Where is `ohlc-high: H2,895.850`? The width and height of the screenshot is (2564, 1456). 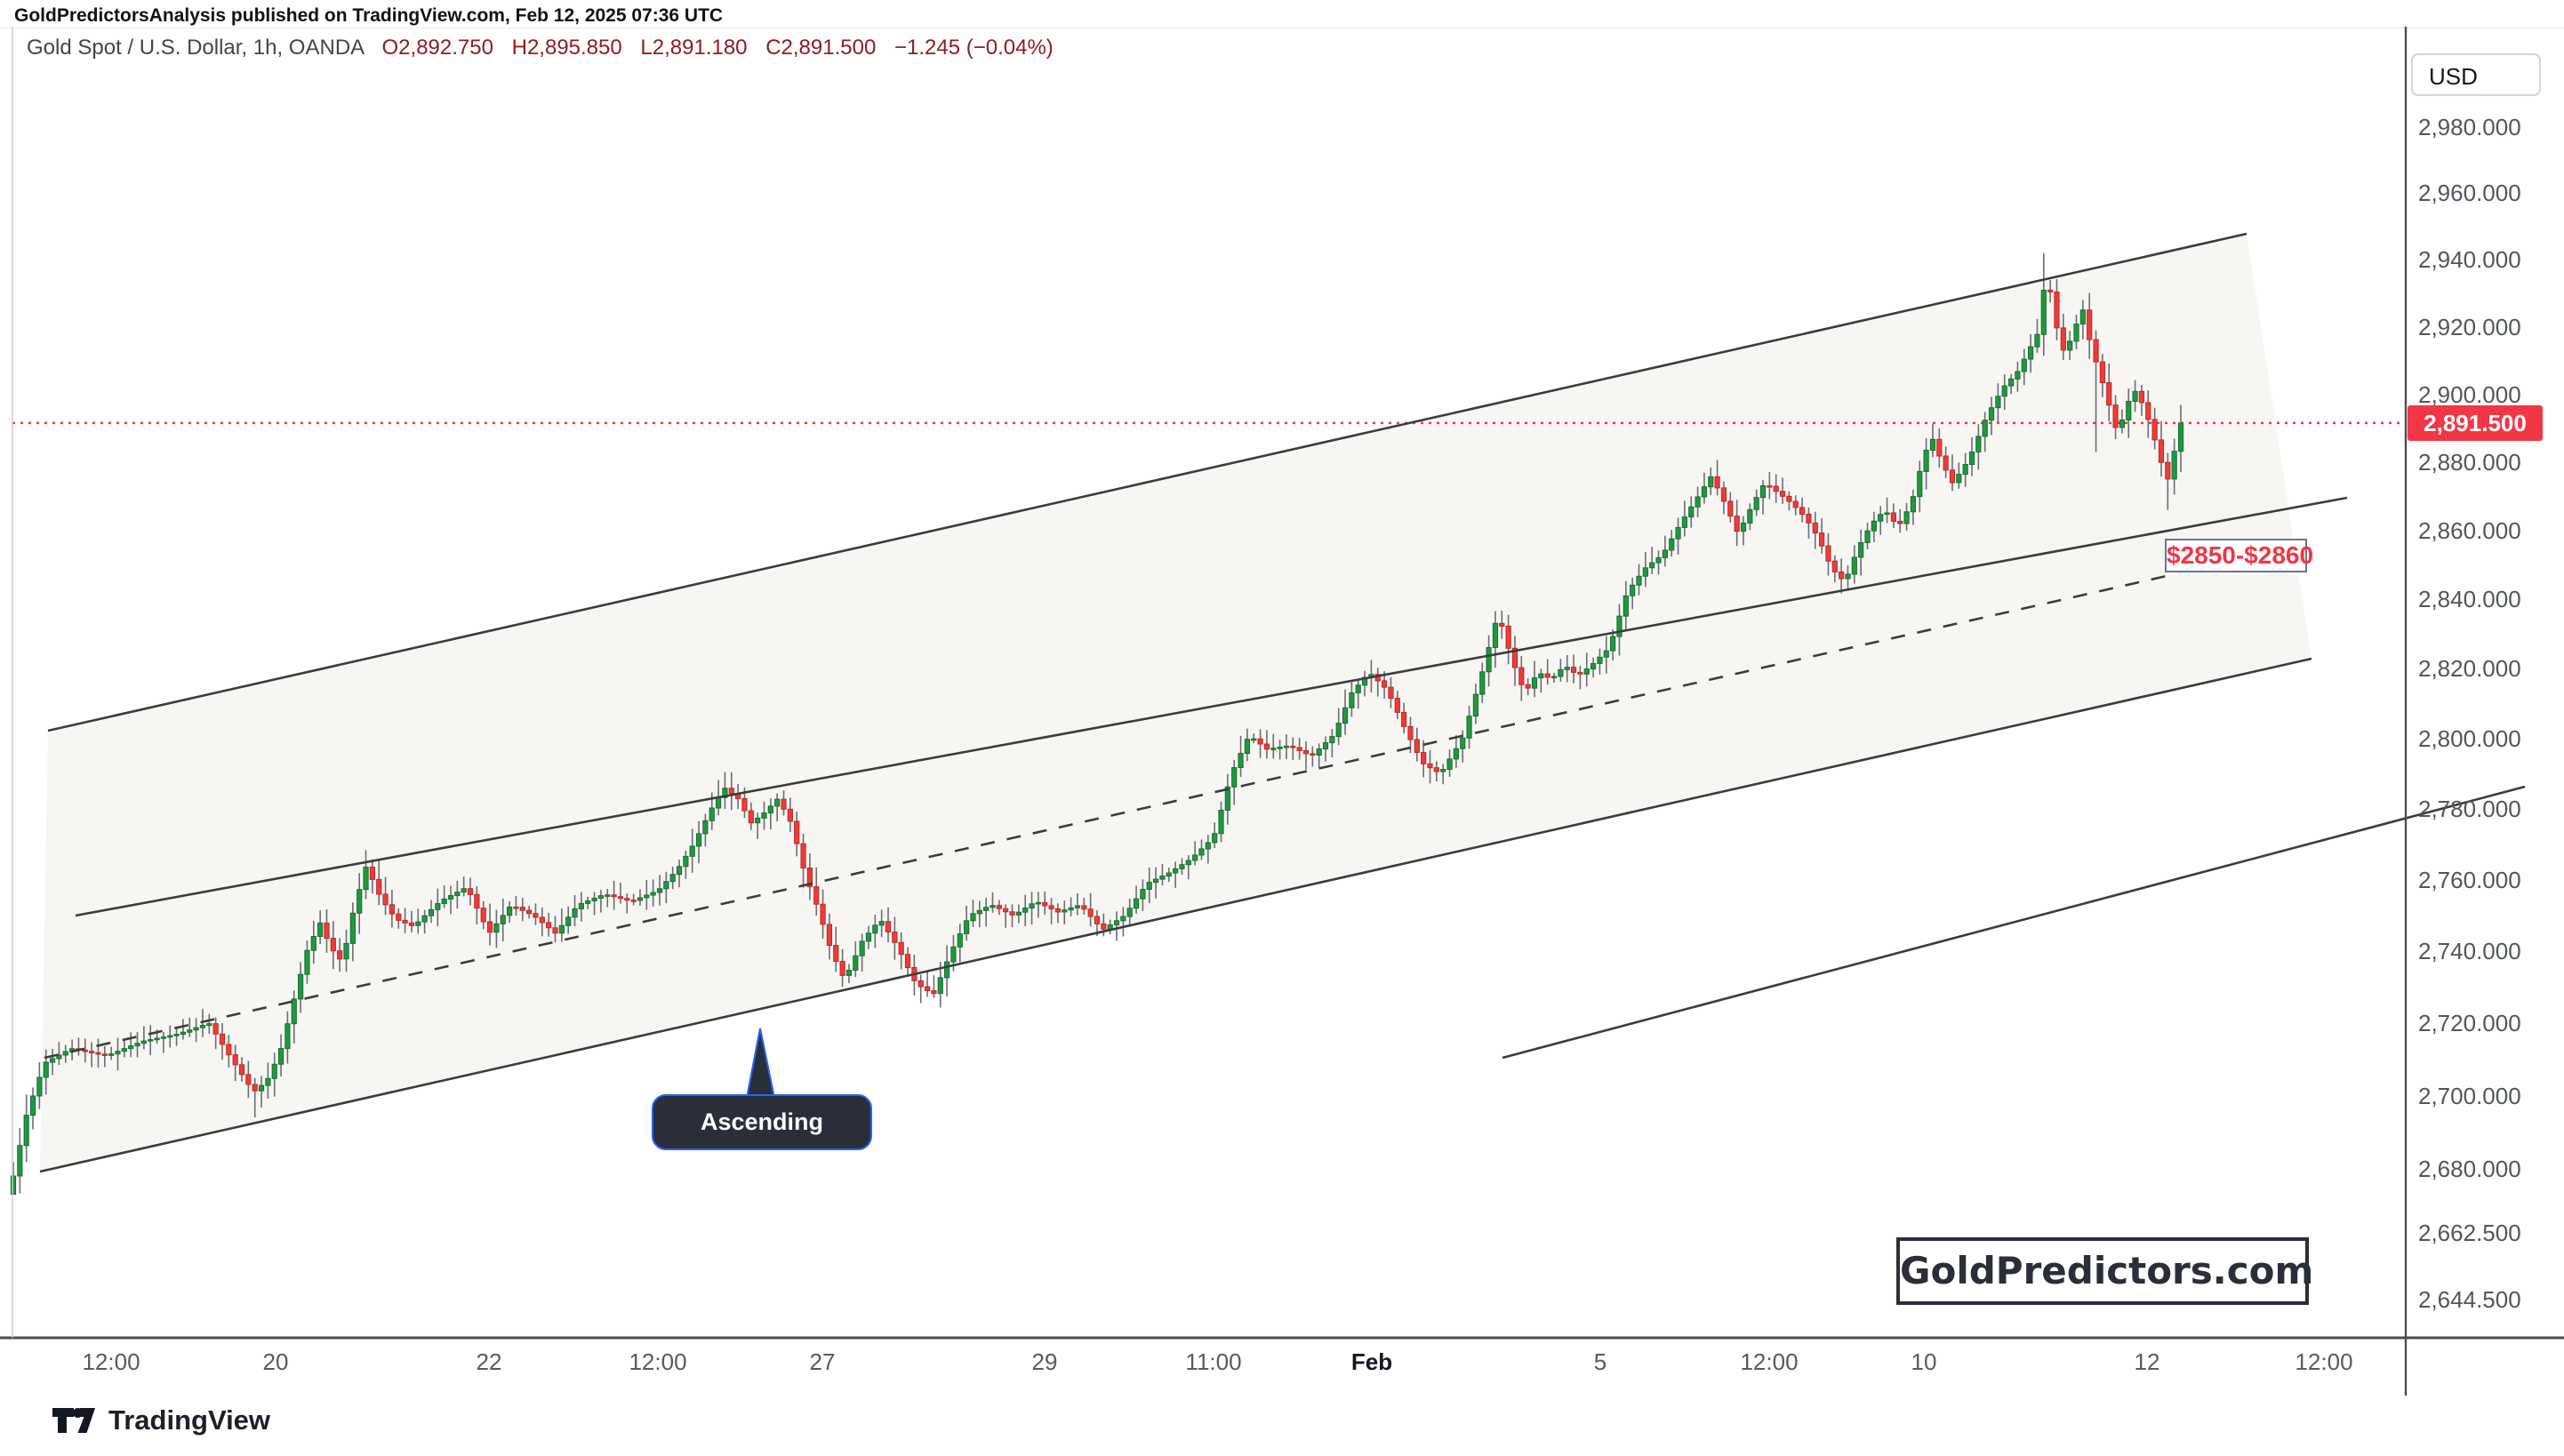 ohlc-high: H2,895.850 is located at coordinates (566, 48).